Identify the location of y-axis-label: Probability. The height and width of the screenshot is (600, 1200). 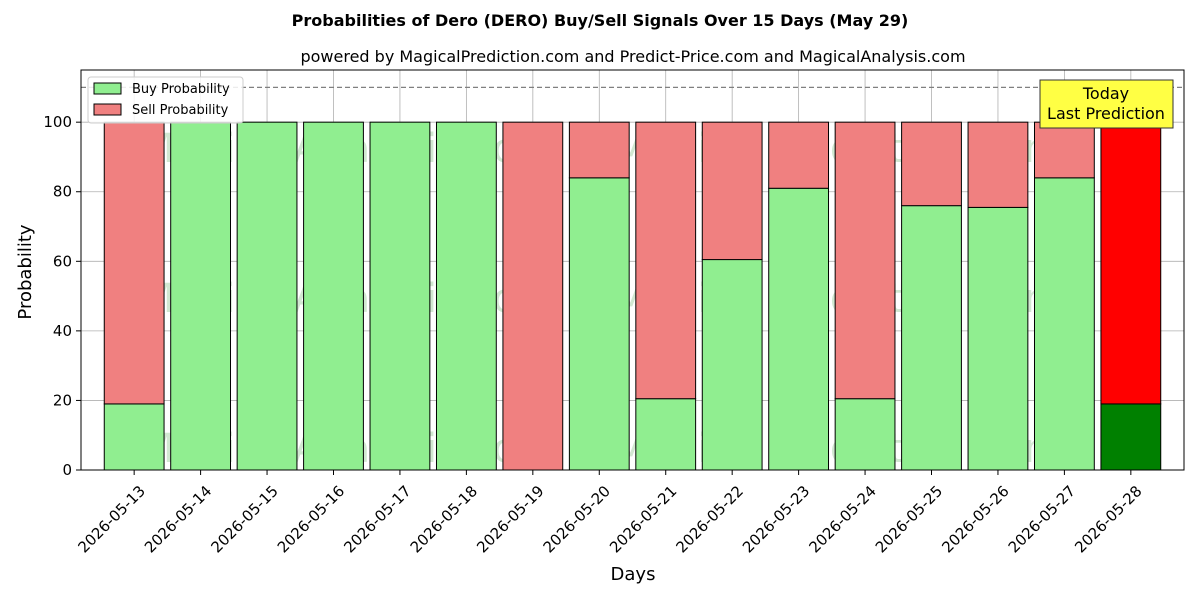
(25, 271).